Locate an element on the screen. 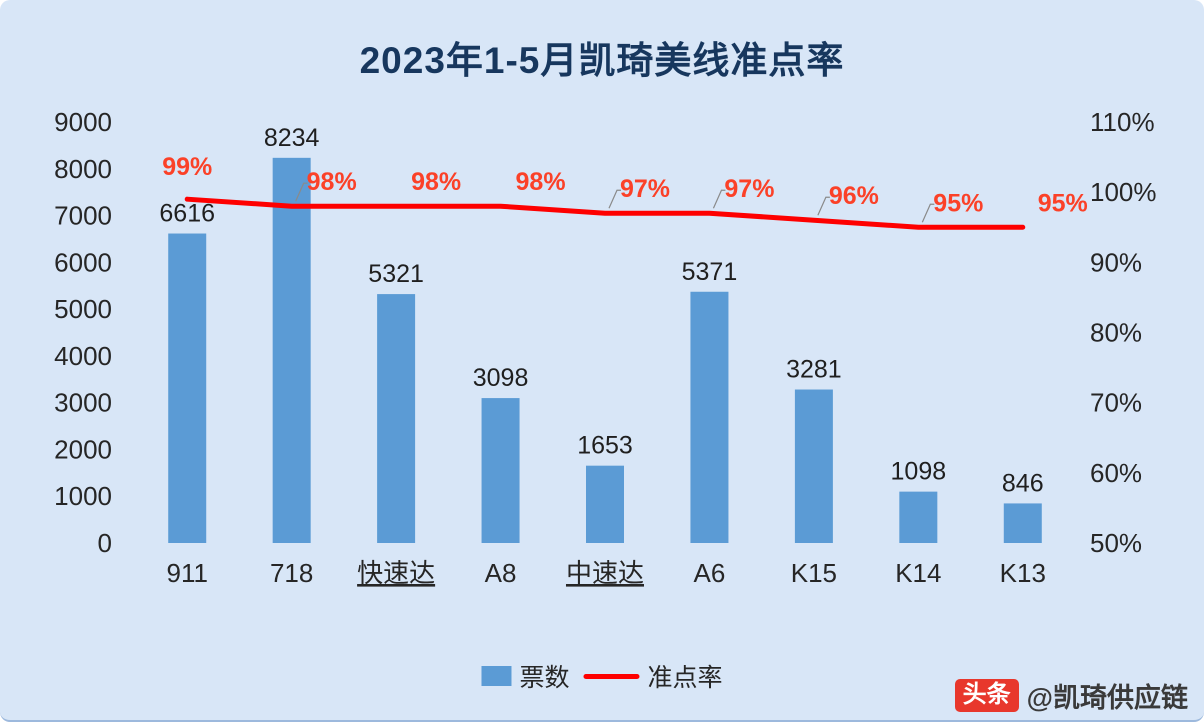  right-axis-tick: 100% is located at coordinates (1123, 192).